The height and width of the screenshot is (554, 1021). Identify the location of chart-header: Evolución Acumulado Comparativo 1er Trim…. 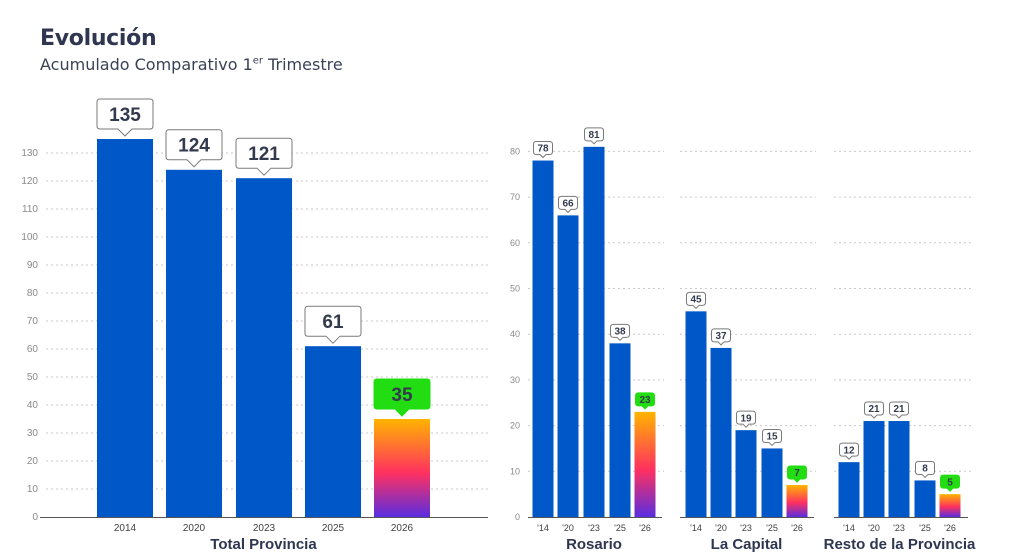
(191, 50).